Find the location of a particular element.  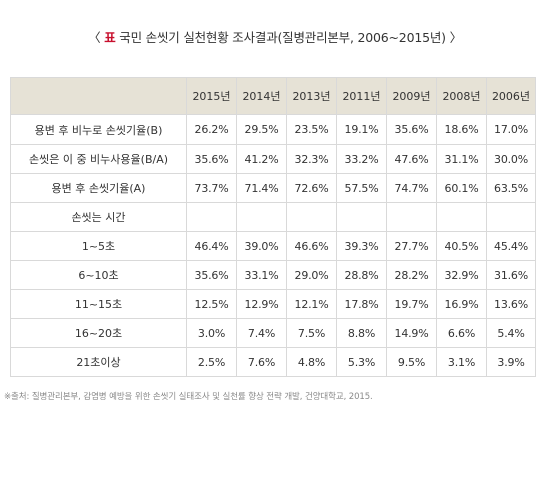

table-cell: 12.5% is located at coordinates (211, 304).